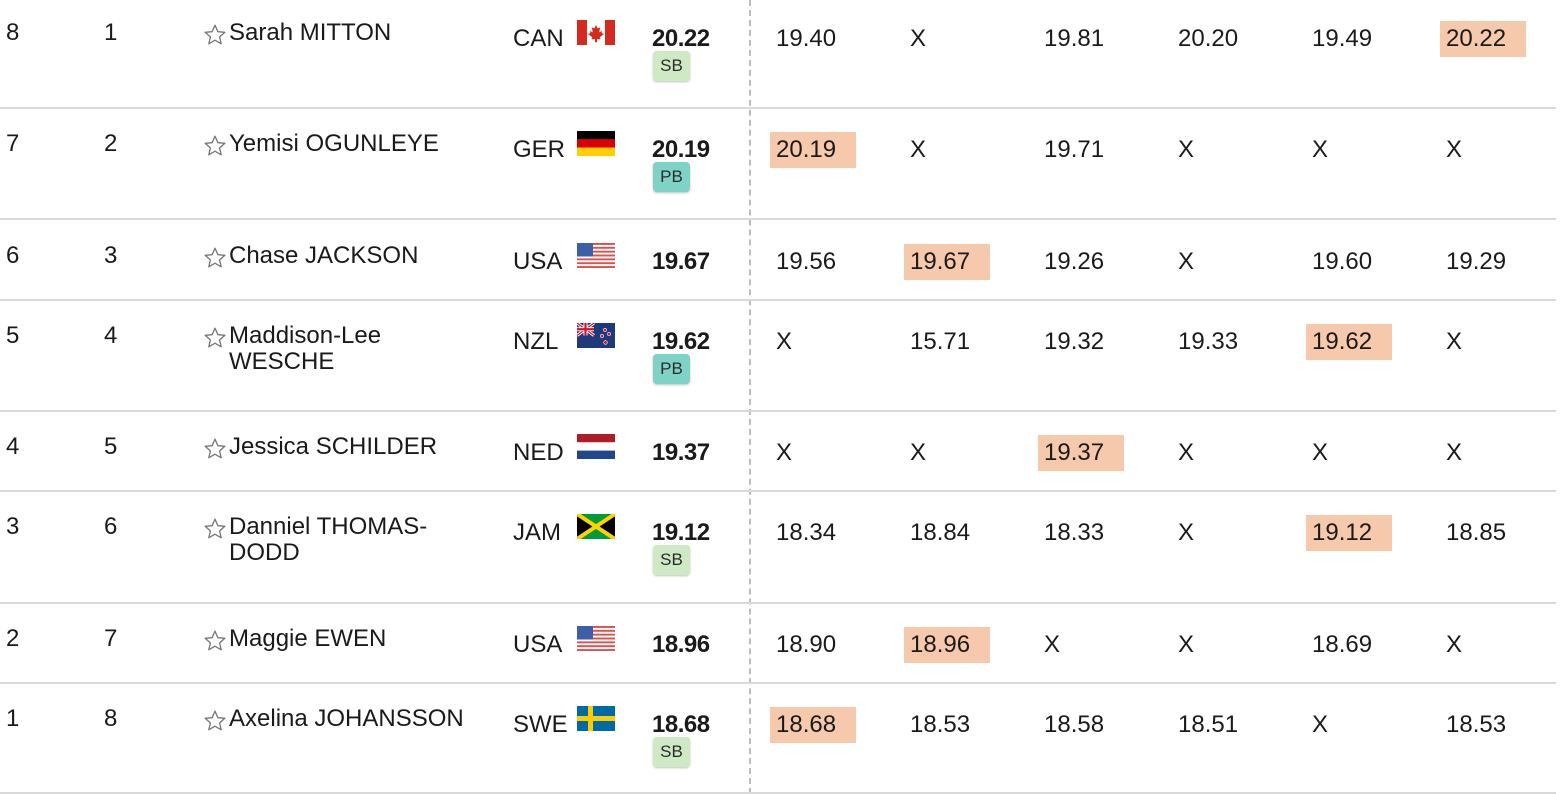  What do you see at coordinates (305, 348) in the screenshot?
I see `athlete-name: Maddison-Lee WESCHE` at bounding box center [305, 348].